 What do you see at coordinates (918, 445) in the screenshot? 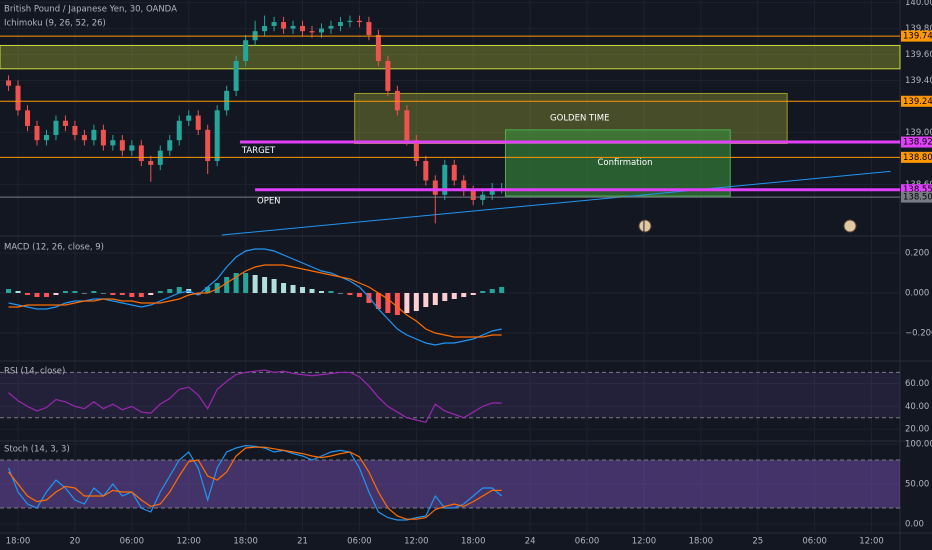
I see `y-tick-label: 100.00` at bounding box center [918, 445].